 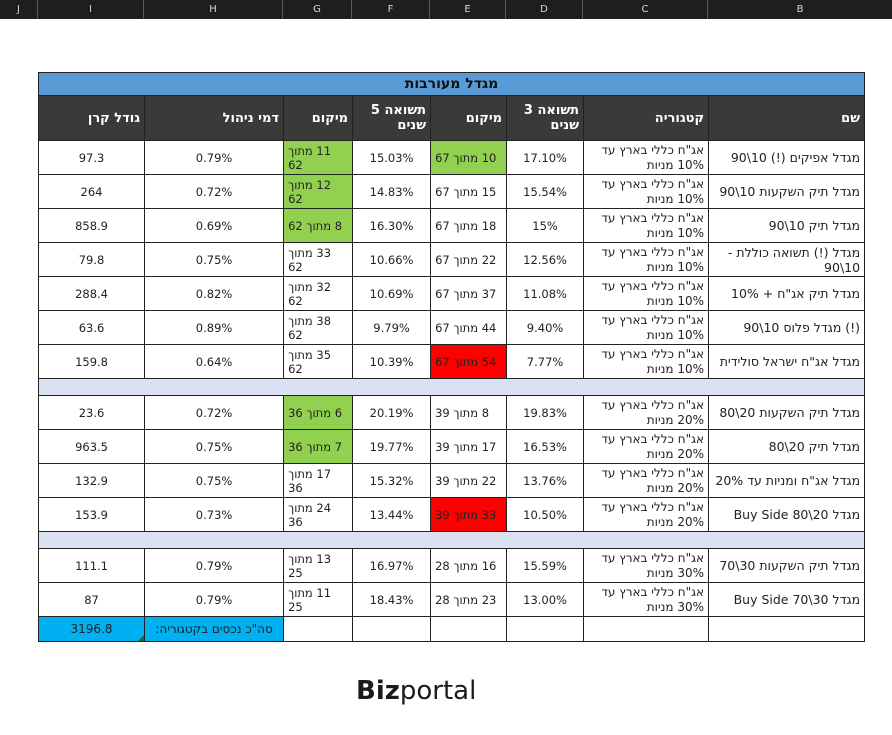 I want to click on column-header-g: G, so click(x=317, y=9).